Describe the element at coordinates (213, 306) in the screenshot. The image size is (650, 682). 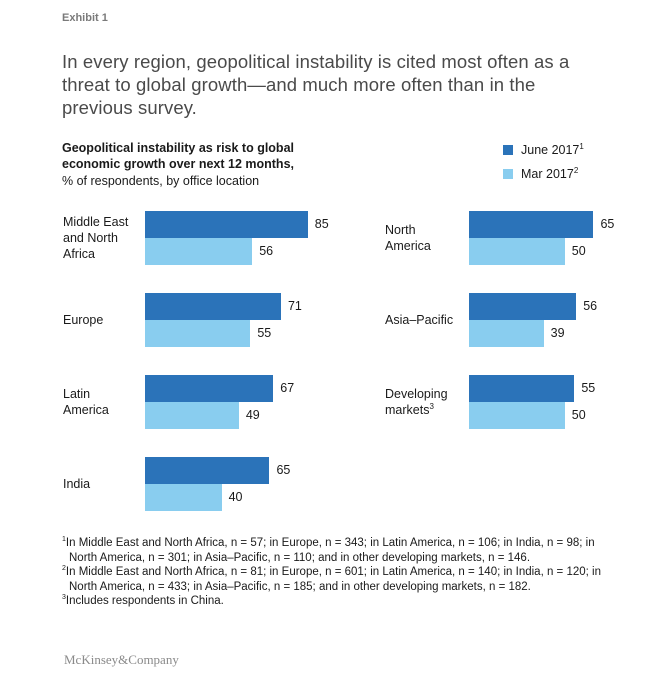
I see `bar-europe-june-2017` at that location.